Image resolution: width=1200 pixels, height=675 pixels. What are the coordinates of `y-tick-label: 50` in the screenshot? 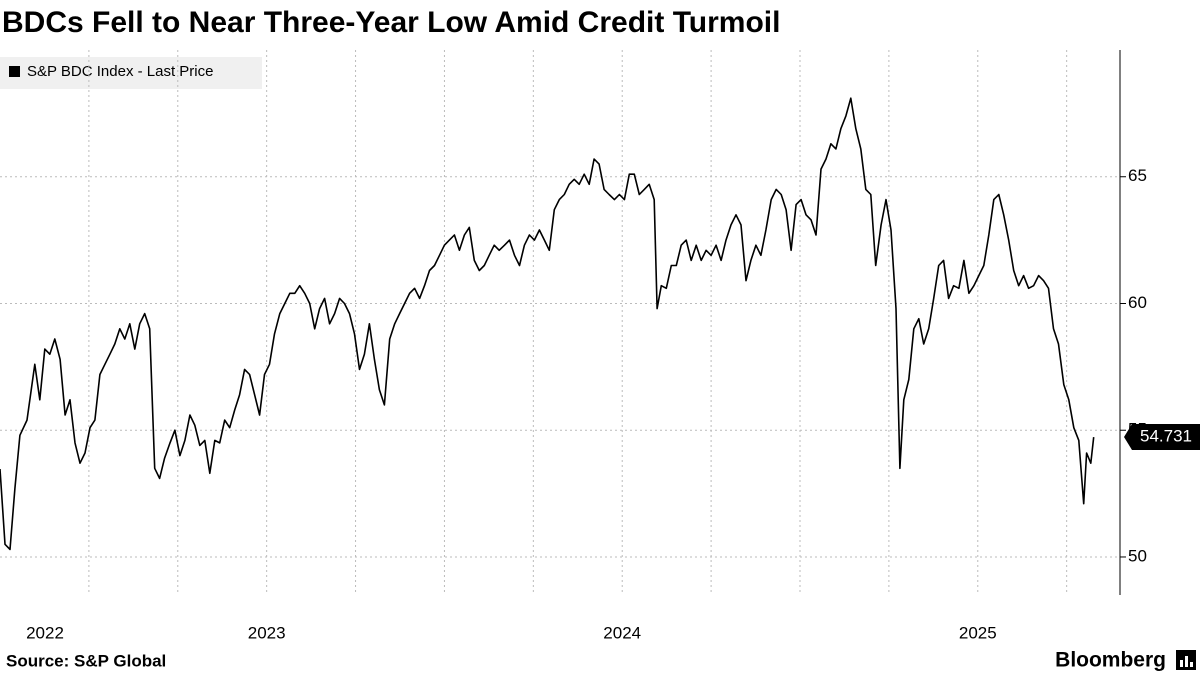 It's located at (1137, 555).